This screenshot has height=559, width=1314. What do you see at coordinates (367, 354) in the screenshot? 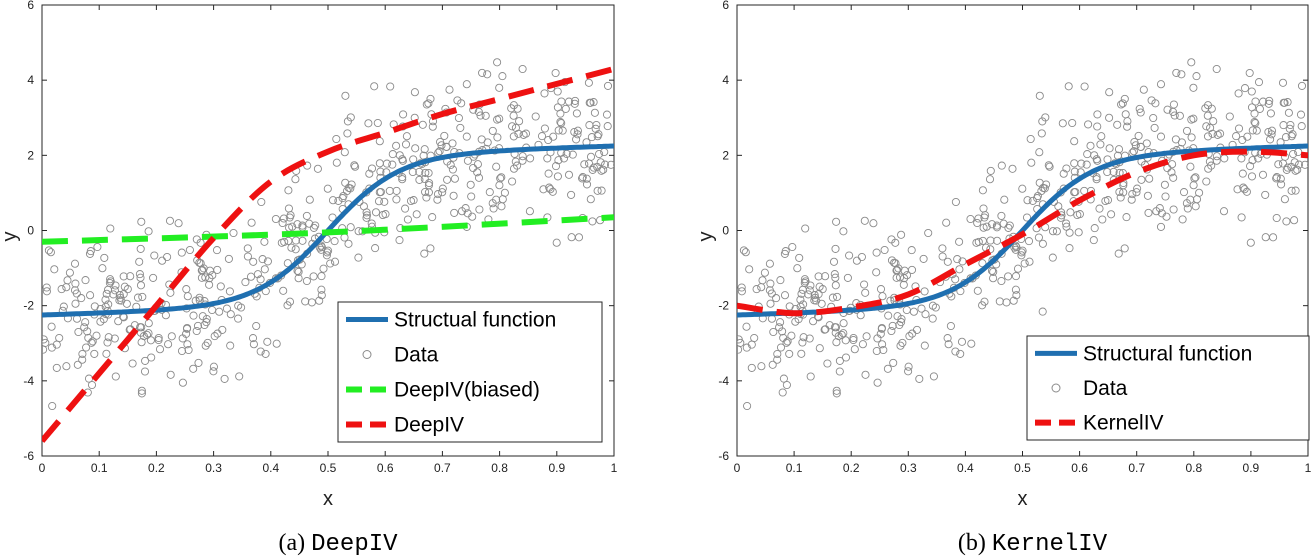
I see `legend-marker-data` at bounding box center [367, 354].